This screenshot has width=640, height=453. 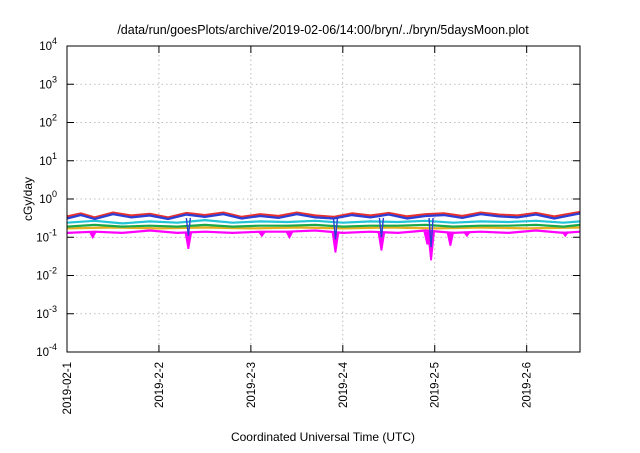 I want to click on y-tick-label: 10¹, so click(x=48, y=159).